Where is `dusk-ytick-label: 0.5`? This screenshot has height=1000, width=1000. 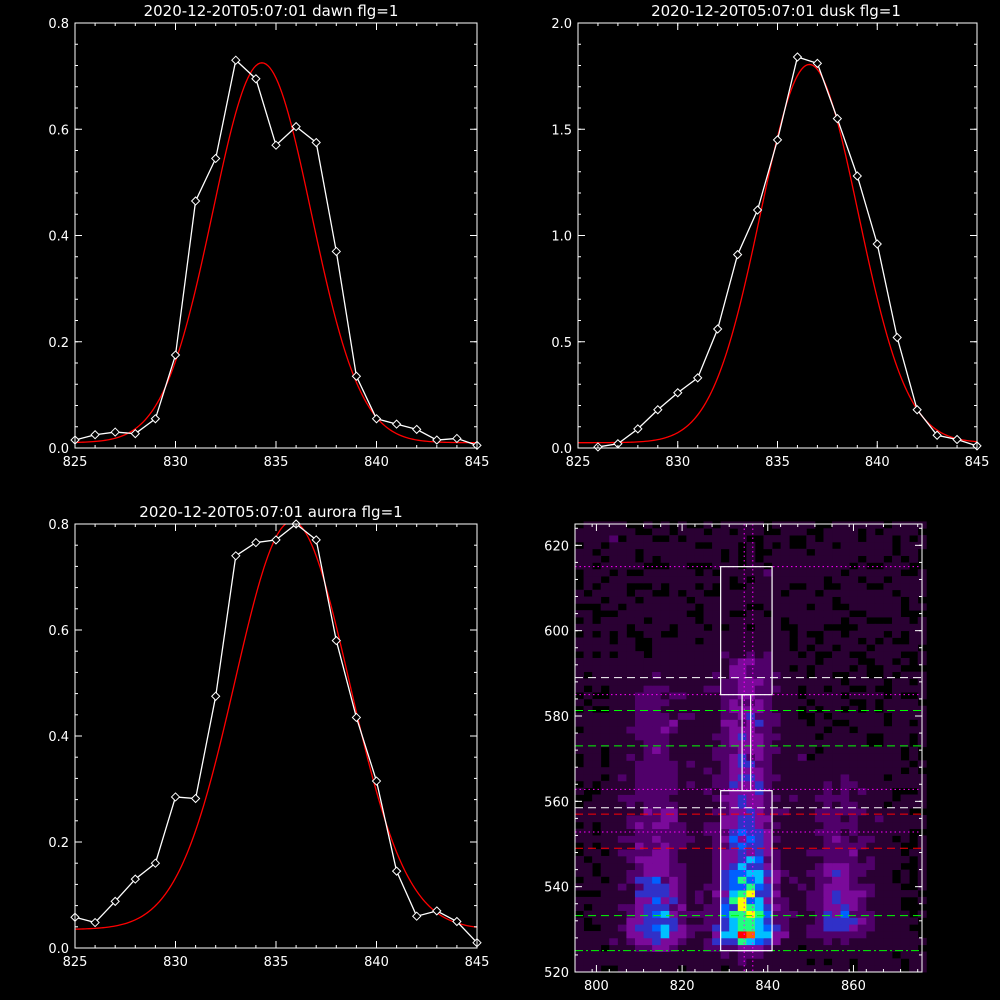 dusk-ytick-label: 0.5 is located at coordinates (561, 343).